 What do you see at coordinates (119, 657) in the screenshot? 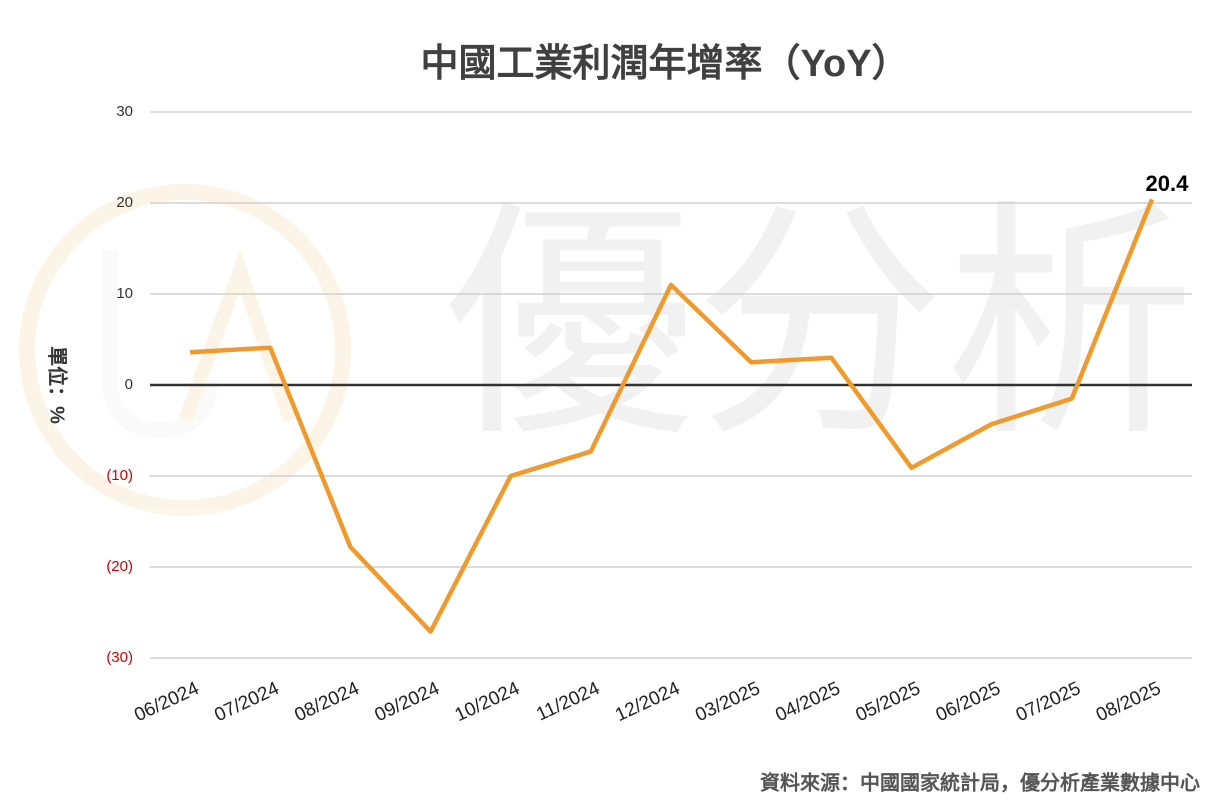
I see `y-tick-label: (30)` at bounding box center [119, 657].